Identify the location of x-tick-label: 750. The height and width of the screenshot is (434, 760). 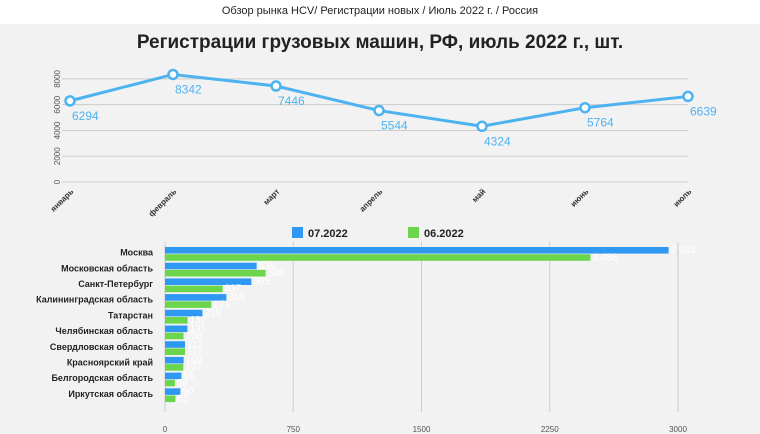
(294, 429).